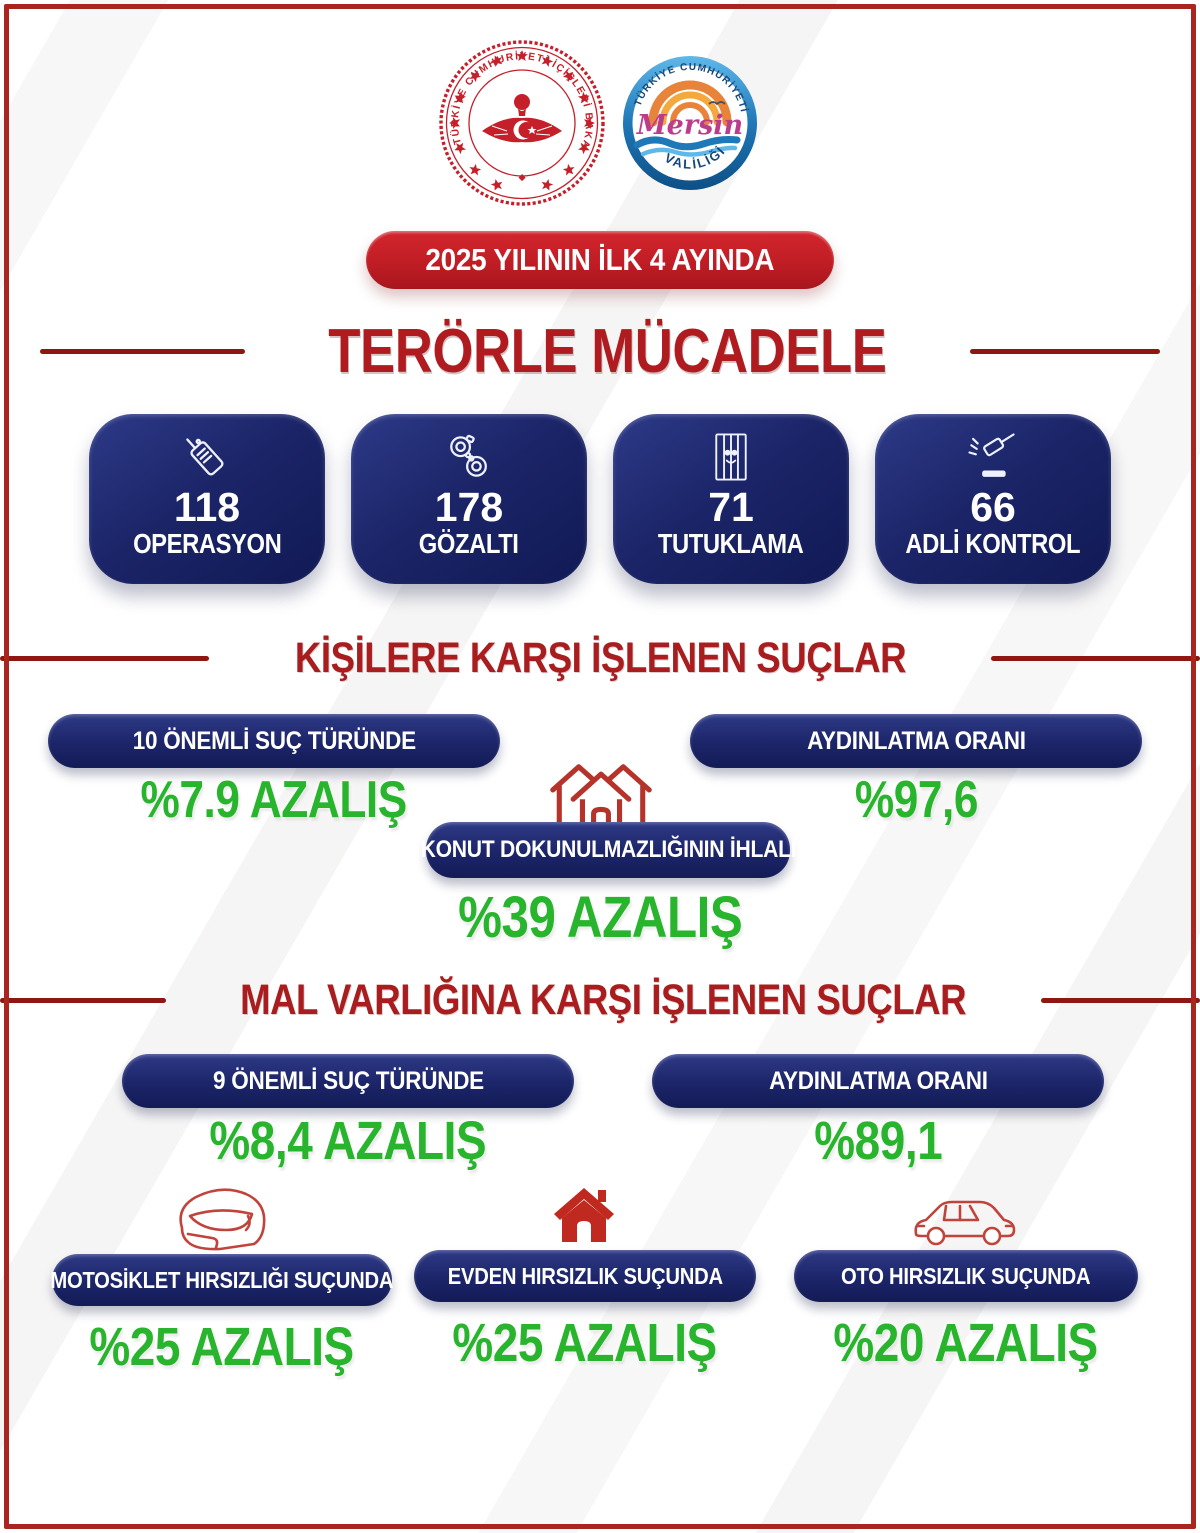 The image size is (1200, 1533). Describe the element at coordinates (603, 1000) in the screenshot. I see `property-crimes-title: MAL VARLIĞINA KARŞI İŞLENEN SUÇLAR` at that location.